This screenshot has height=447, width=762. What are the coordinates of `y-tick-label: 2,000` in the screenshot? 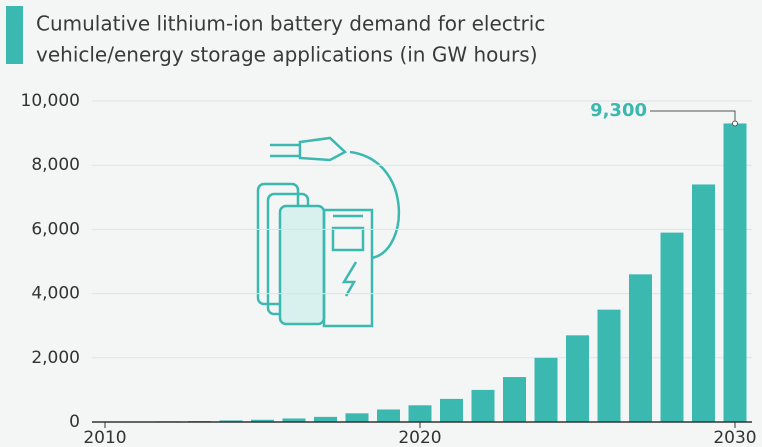 It's located at (55, 358).